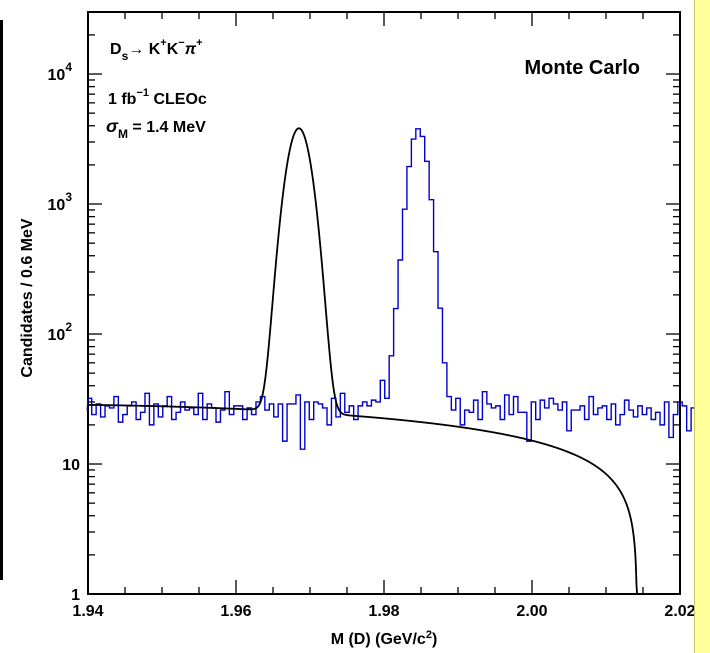  I want to click on resolution-label: σM = 1.4 MeV, so click(156, 128).